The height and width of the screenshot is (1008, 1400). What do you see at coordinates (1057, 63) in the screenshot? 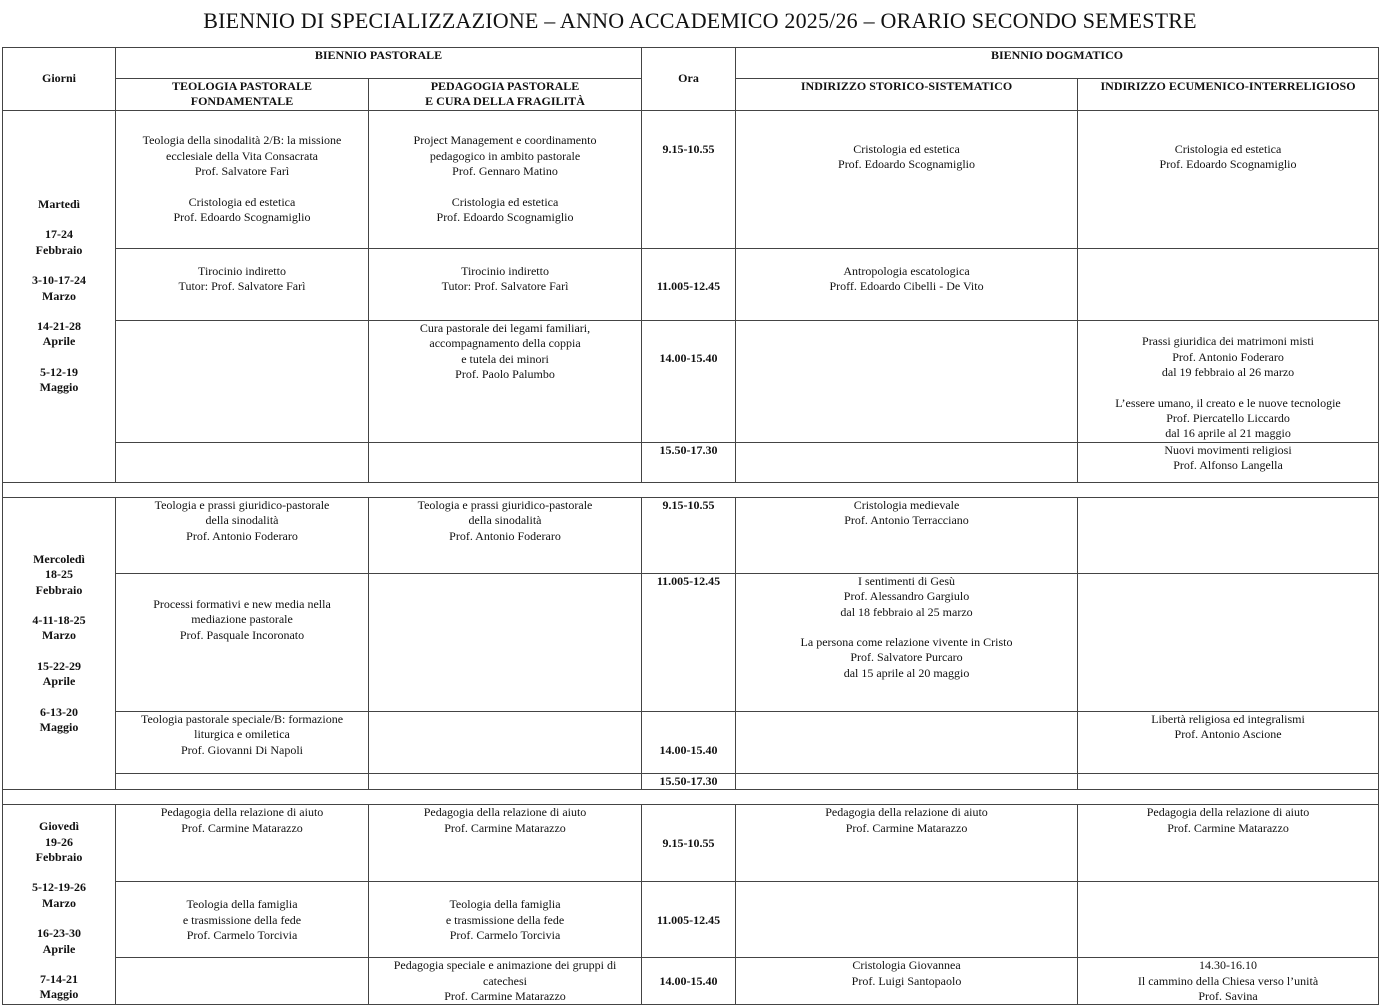
I see `header-biennio-dogmatico: BIENNIO DOGMATICO` at bounding box center [1057, 63].